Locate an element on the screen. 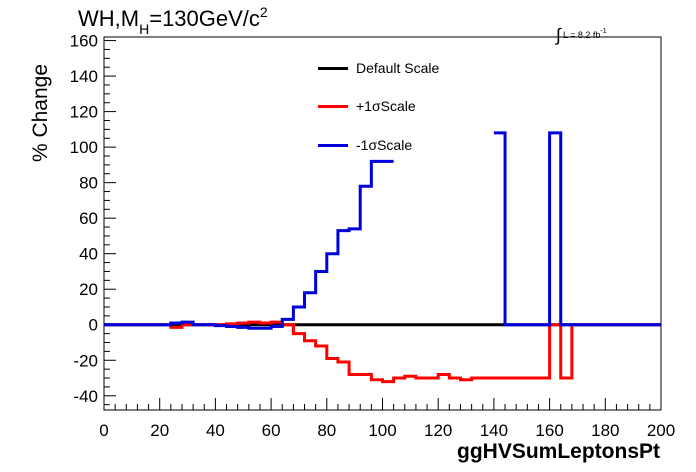  legend-item-plus1sigma: +1σScale is located at coordinates (367, 106).